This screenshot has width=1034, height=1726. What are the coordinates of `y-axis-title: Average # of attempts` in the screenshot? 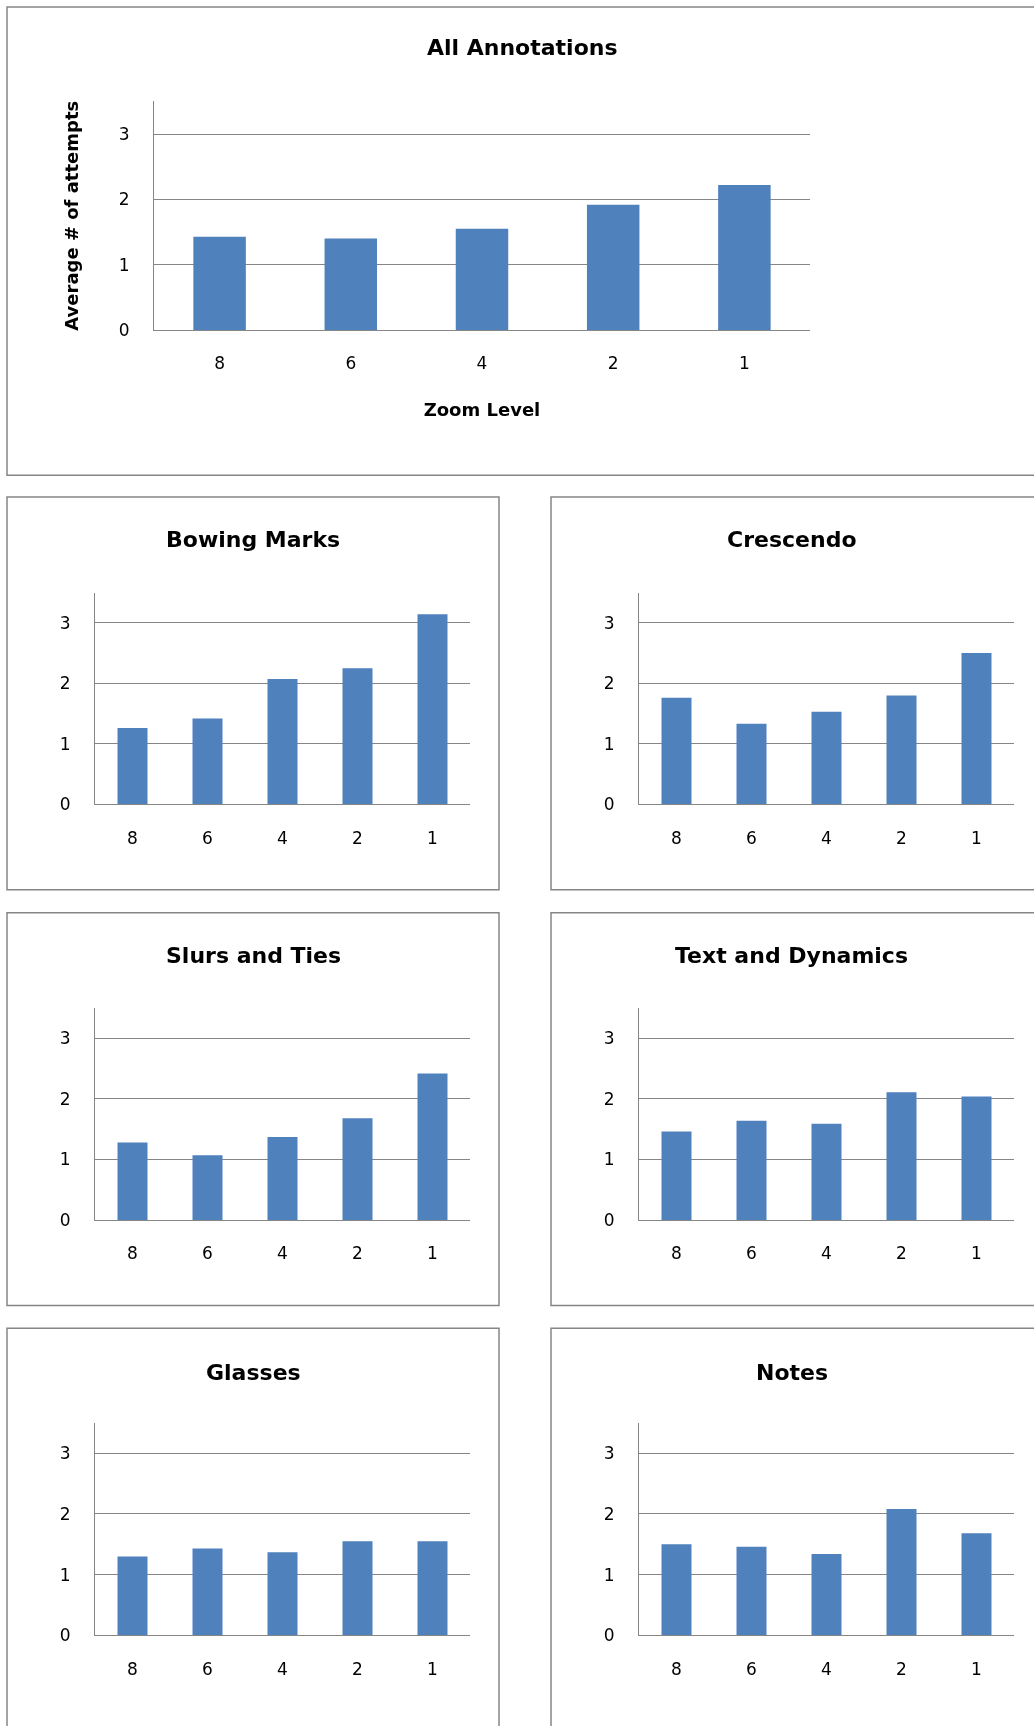 It's located at (71, 215).